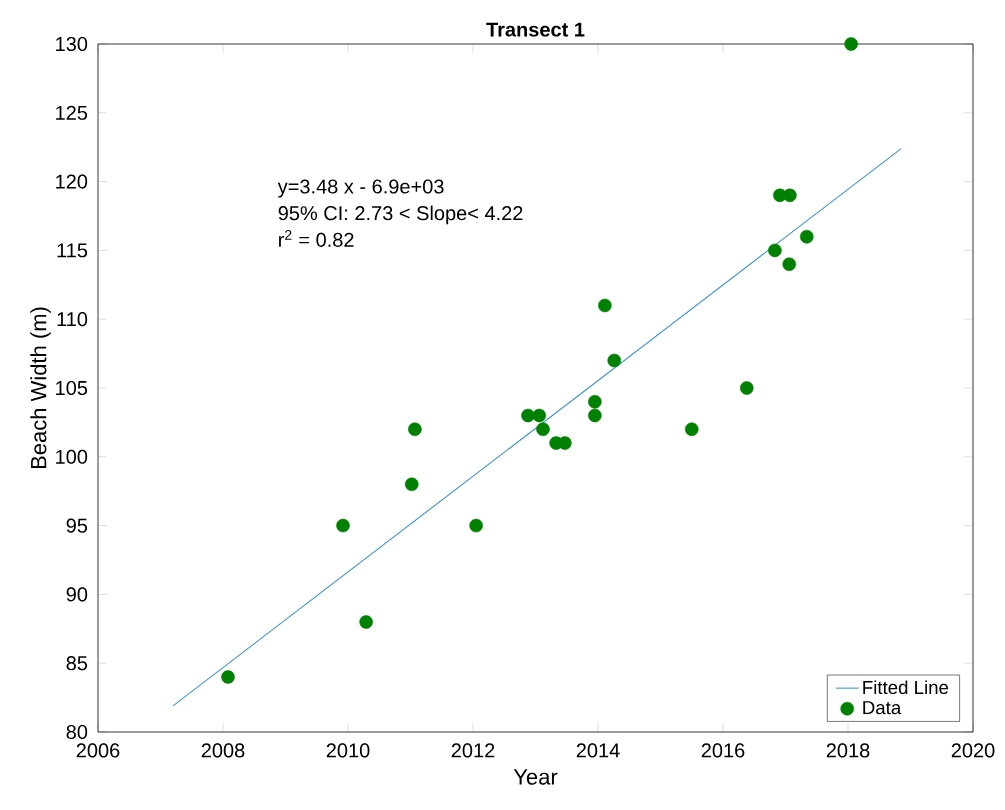  I want to click on x-tick-label: 2008, so click(223, 750).